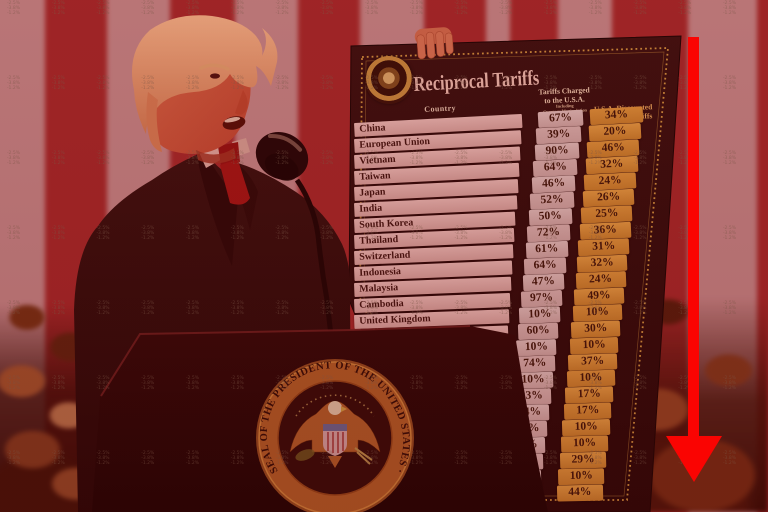 The height and width of the screenshot is (512, 768). What do you see at coordinates (434, 43) in the screenshot?
I see `speaker-hand` at bounding box center [434, 43].